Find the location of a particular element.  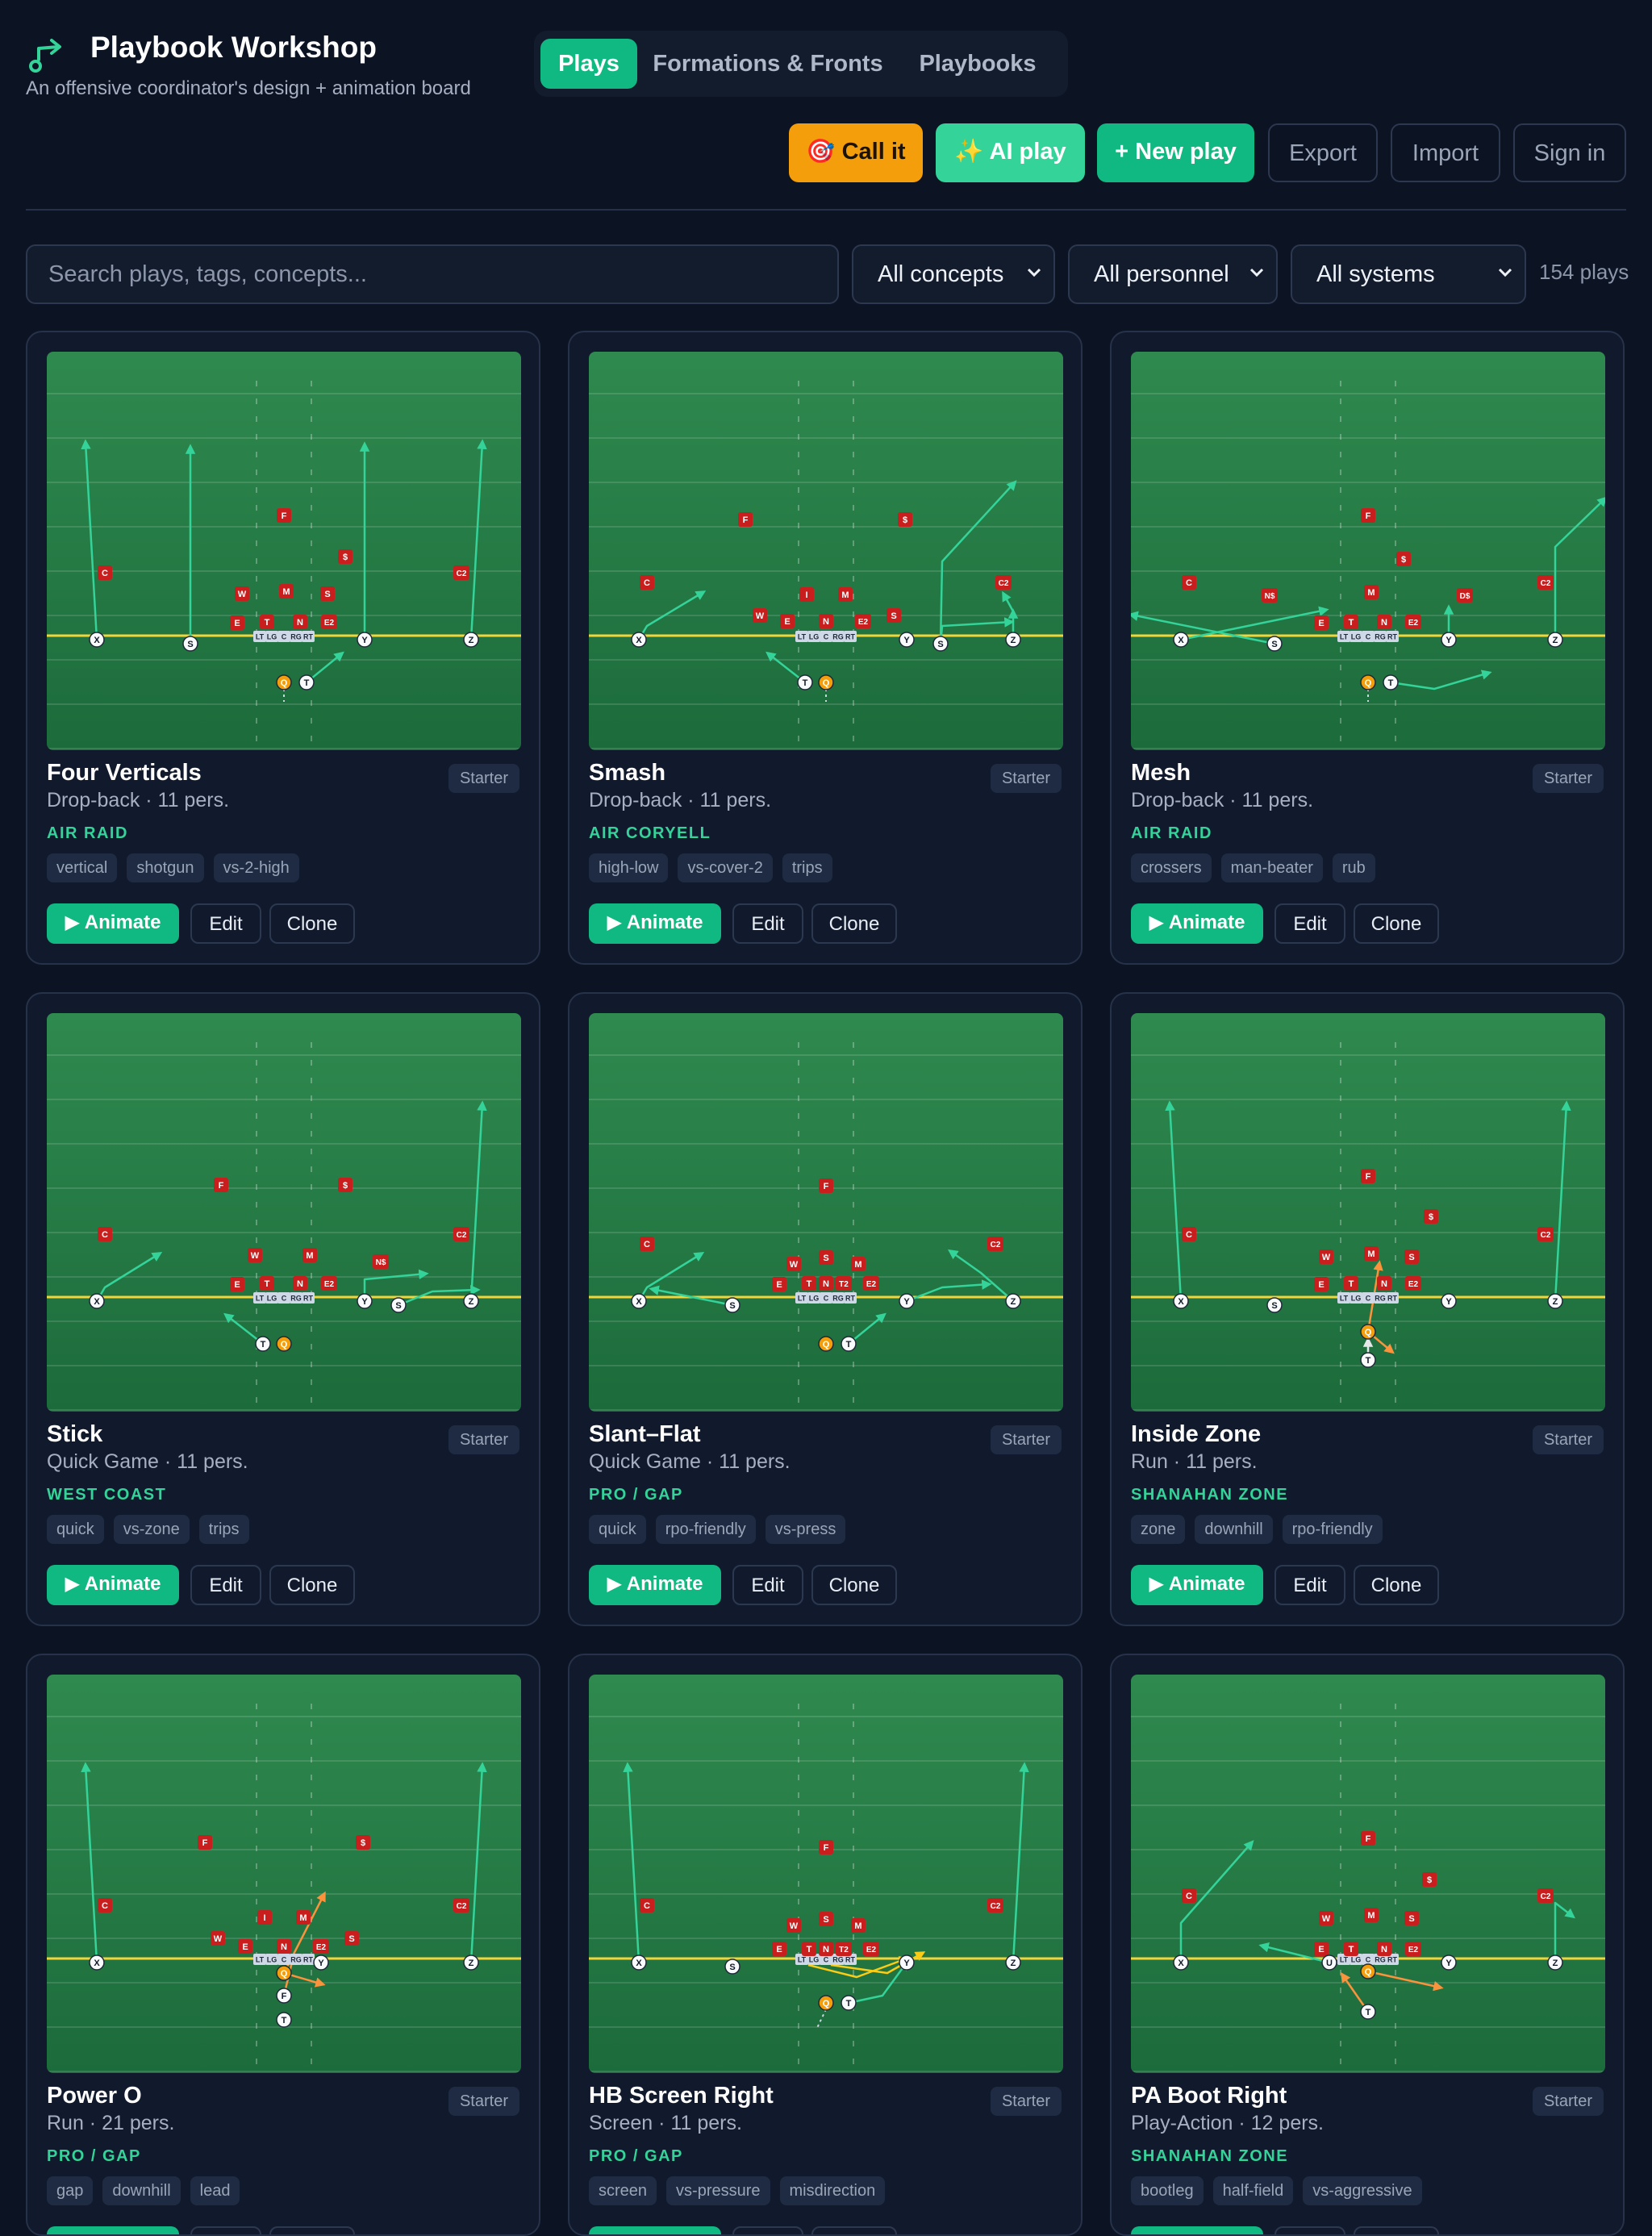

tag-chip: vs-press is located at coordinates (805, 1529).